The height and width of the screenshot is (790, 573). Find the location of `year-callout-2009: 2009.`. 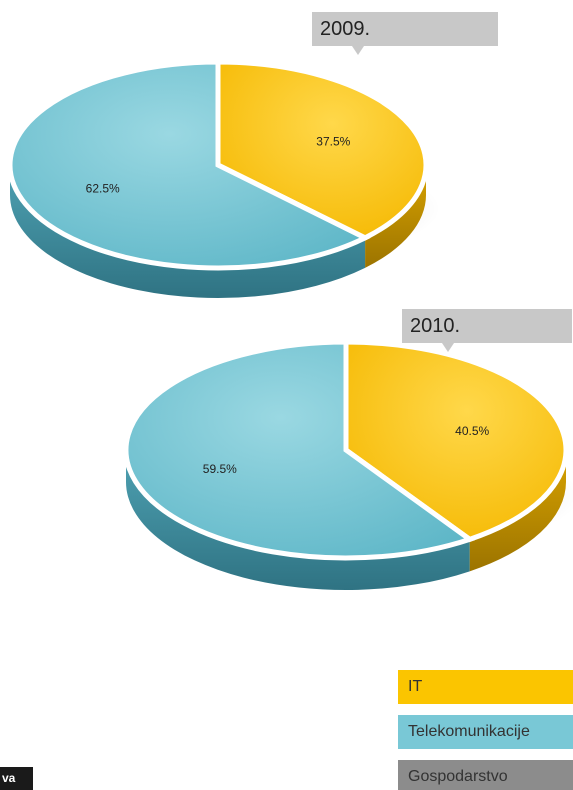

year-callout-2009: 2009. is located at coordinates (405, 33).